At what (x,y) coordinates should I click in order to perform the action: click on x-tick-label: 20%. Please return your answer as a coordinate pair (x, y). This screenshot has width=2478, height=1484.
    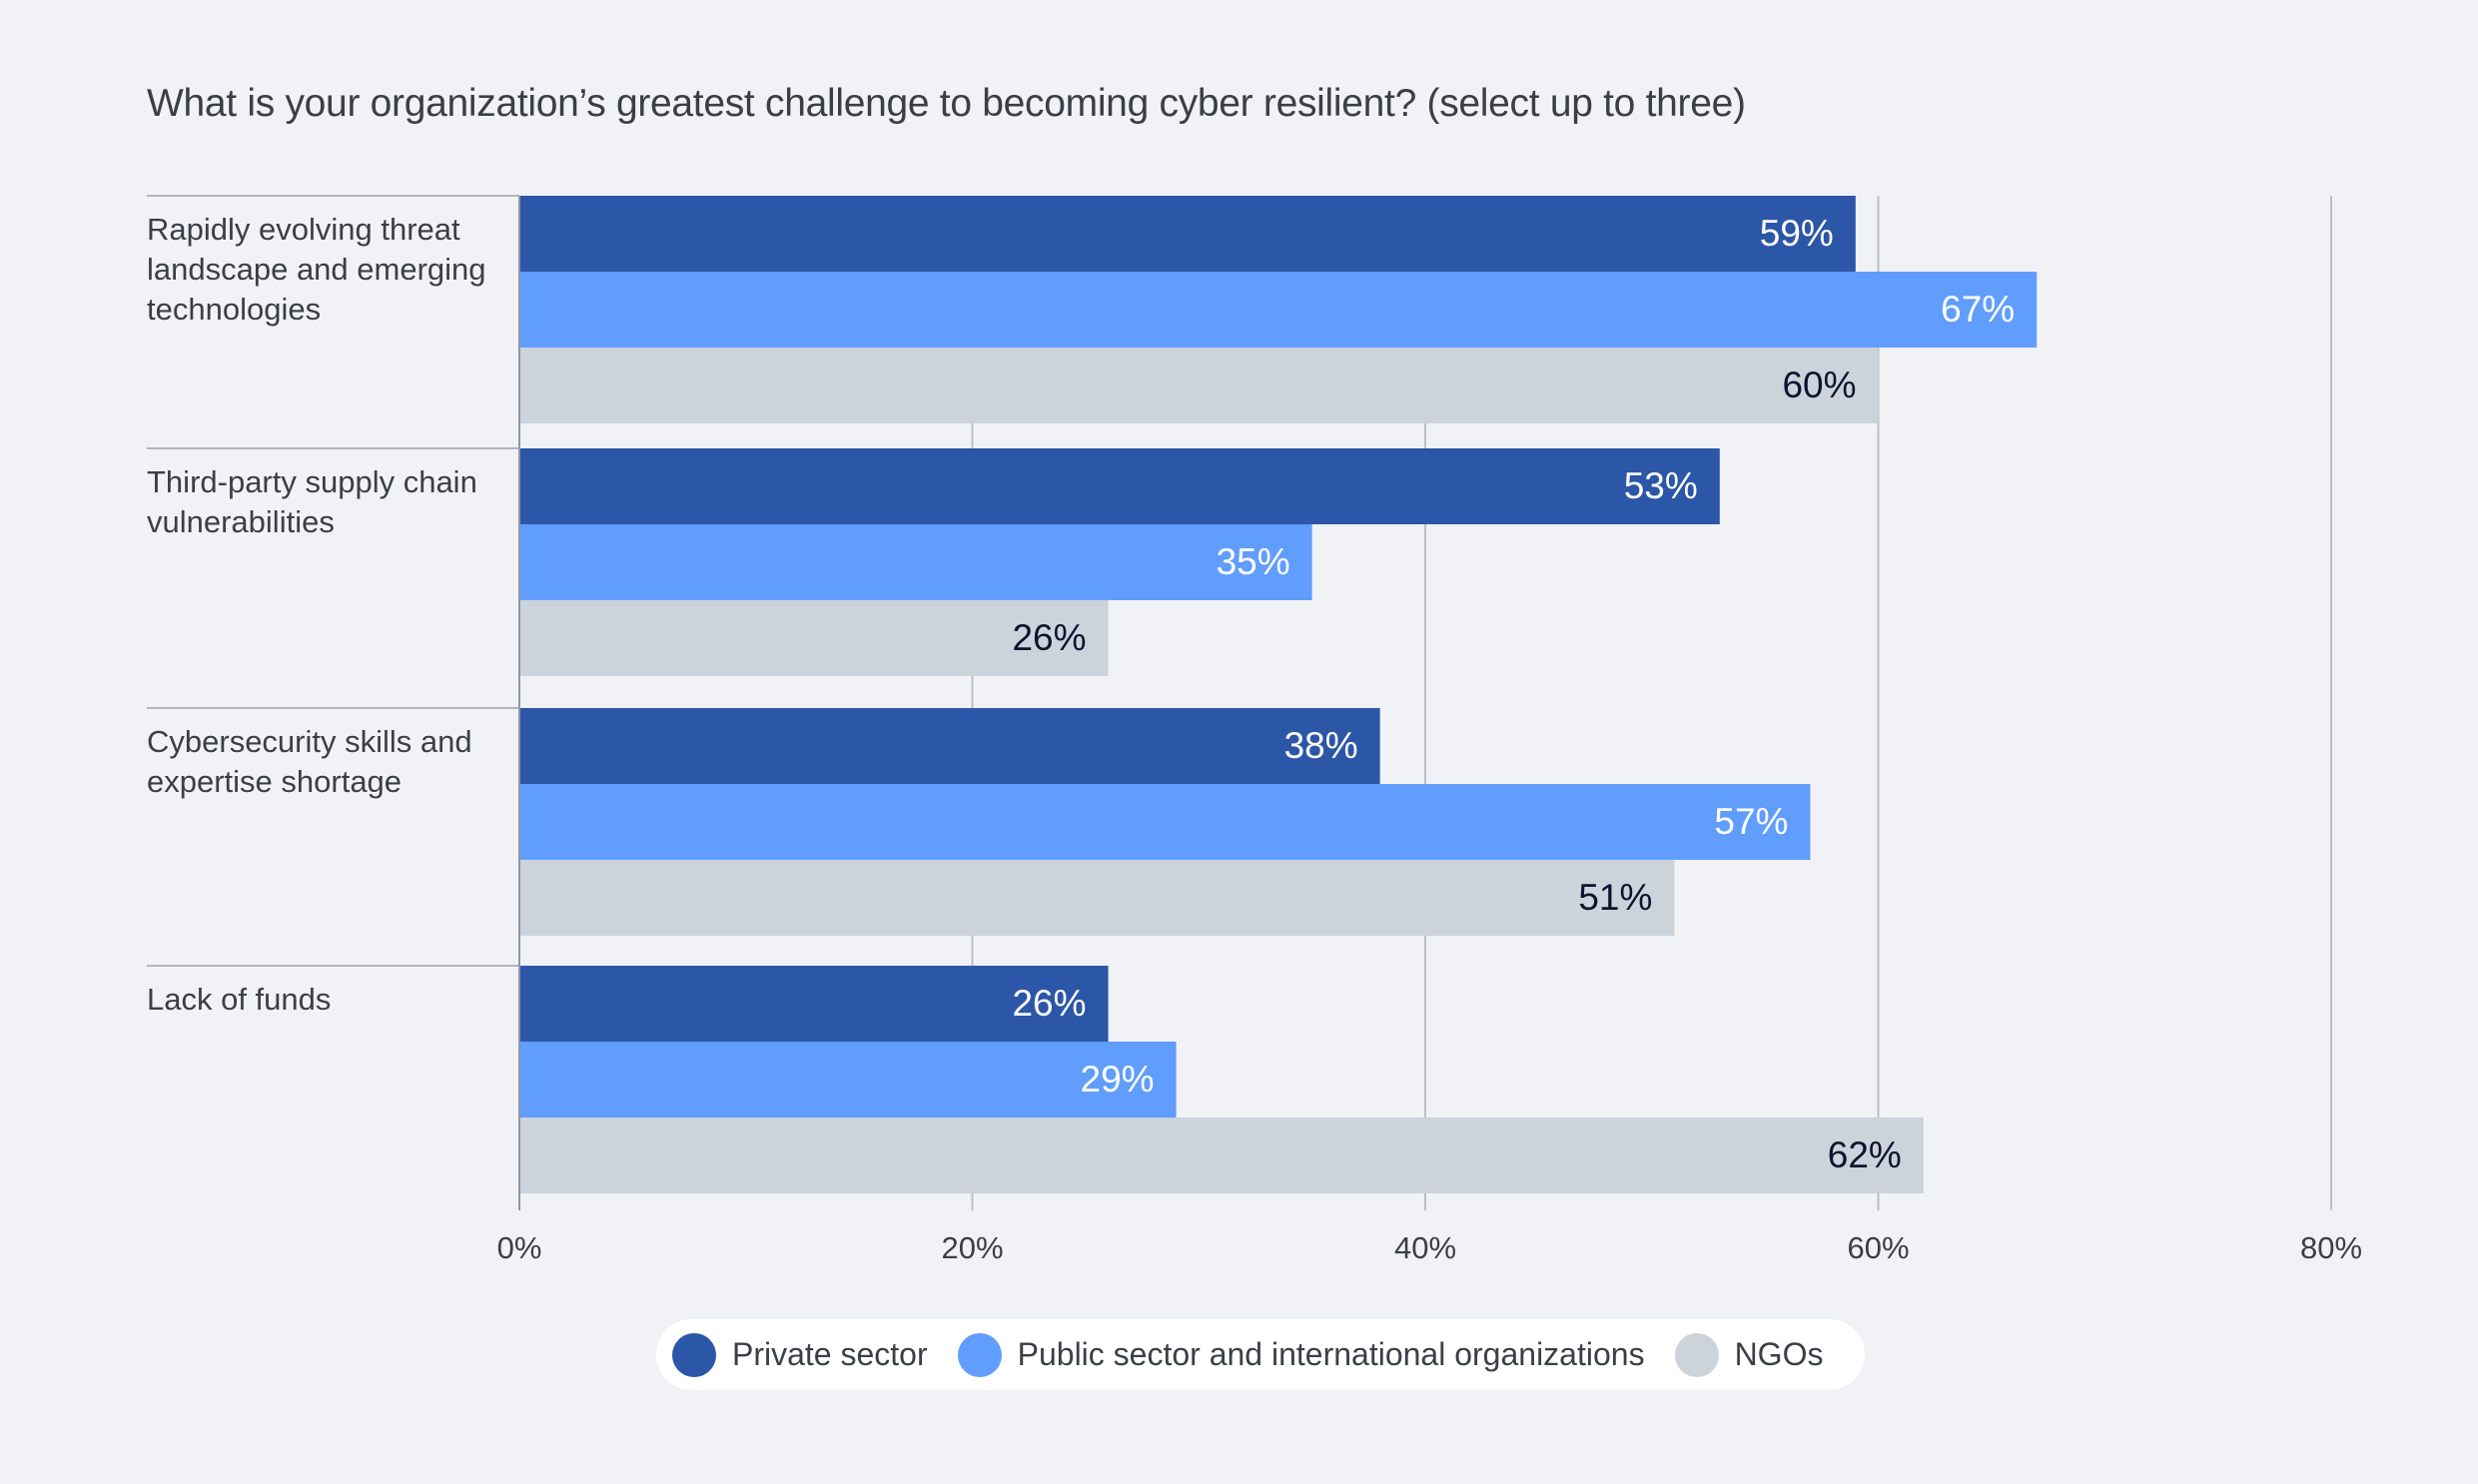
    Looking at the image, I should click on (972, 1247).